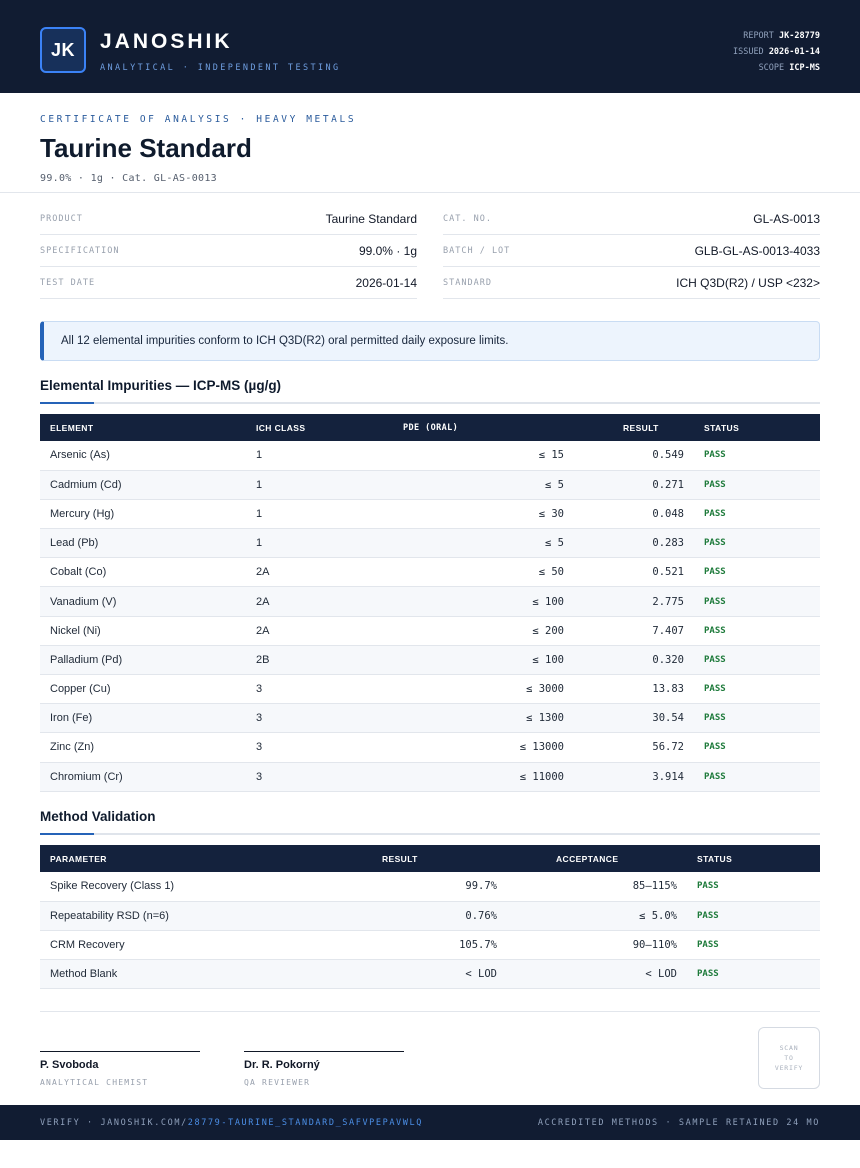 The height and width of the screenshot is (1168, 860). I want to click on verify-path: 28779-TAURINE_STANDARD_SAFVPEPAVWLQ, so click(305, 1123).